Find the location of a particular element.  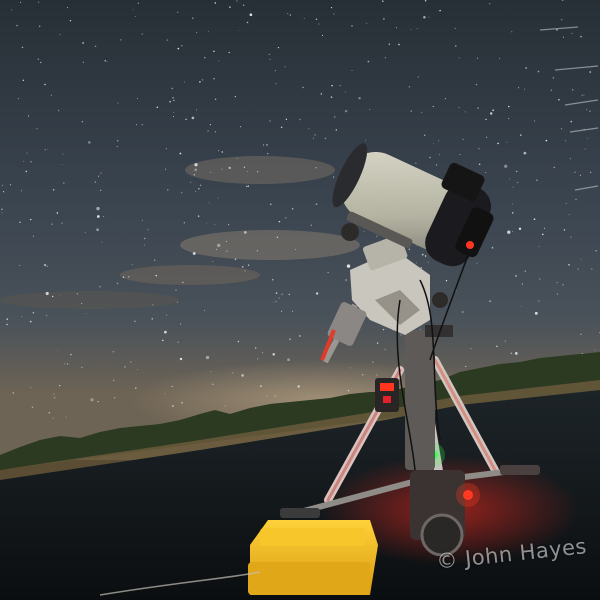

telescope-tube is located at coordinates (413, 205).